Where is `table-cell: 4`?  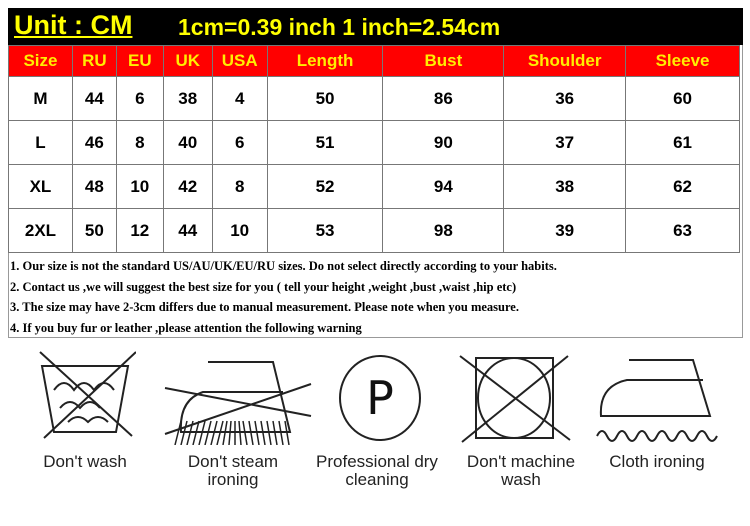 table-cell: 4 is located at coordinates (239, 98).